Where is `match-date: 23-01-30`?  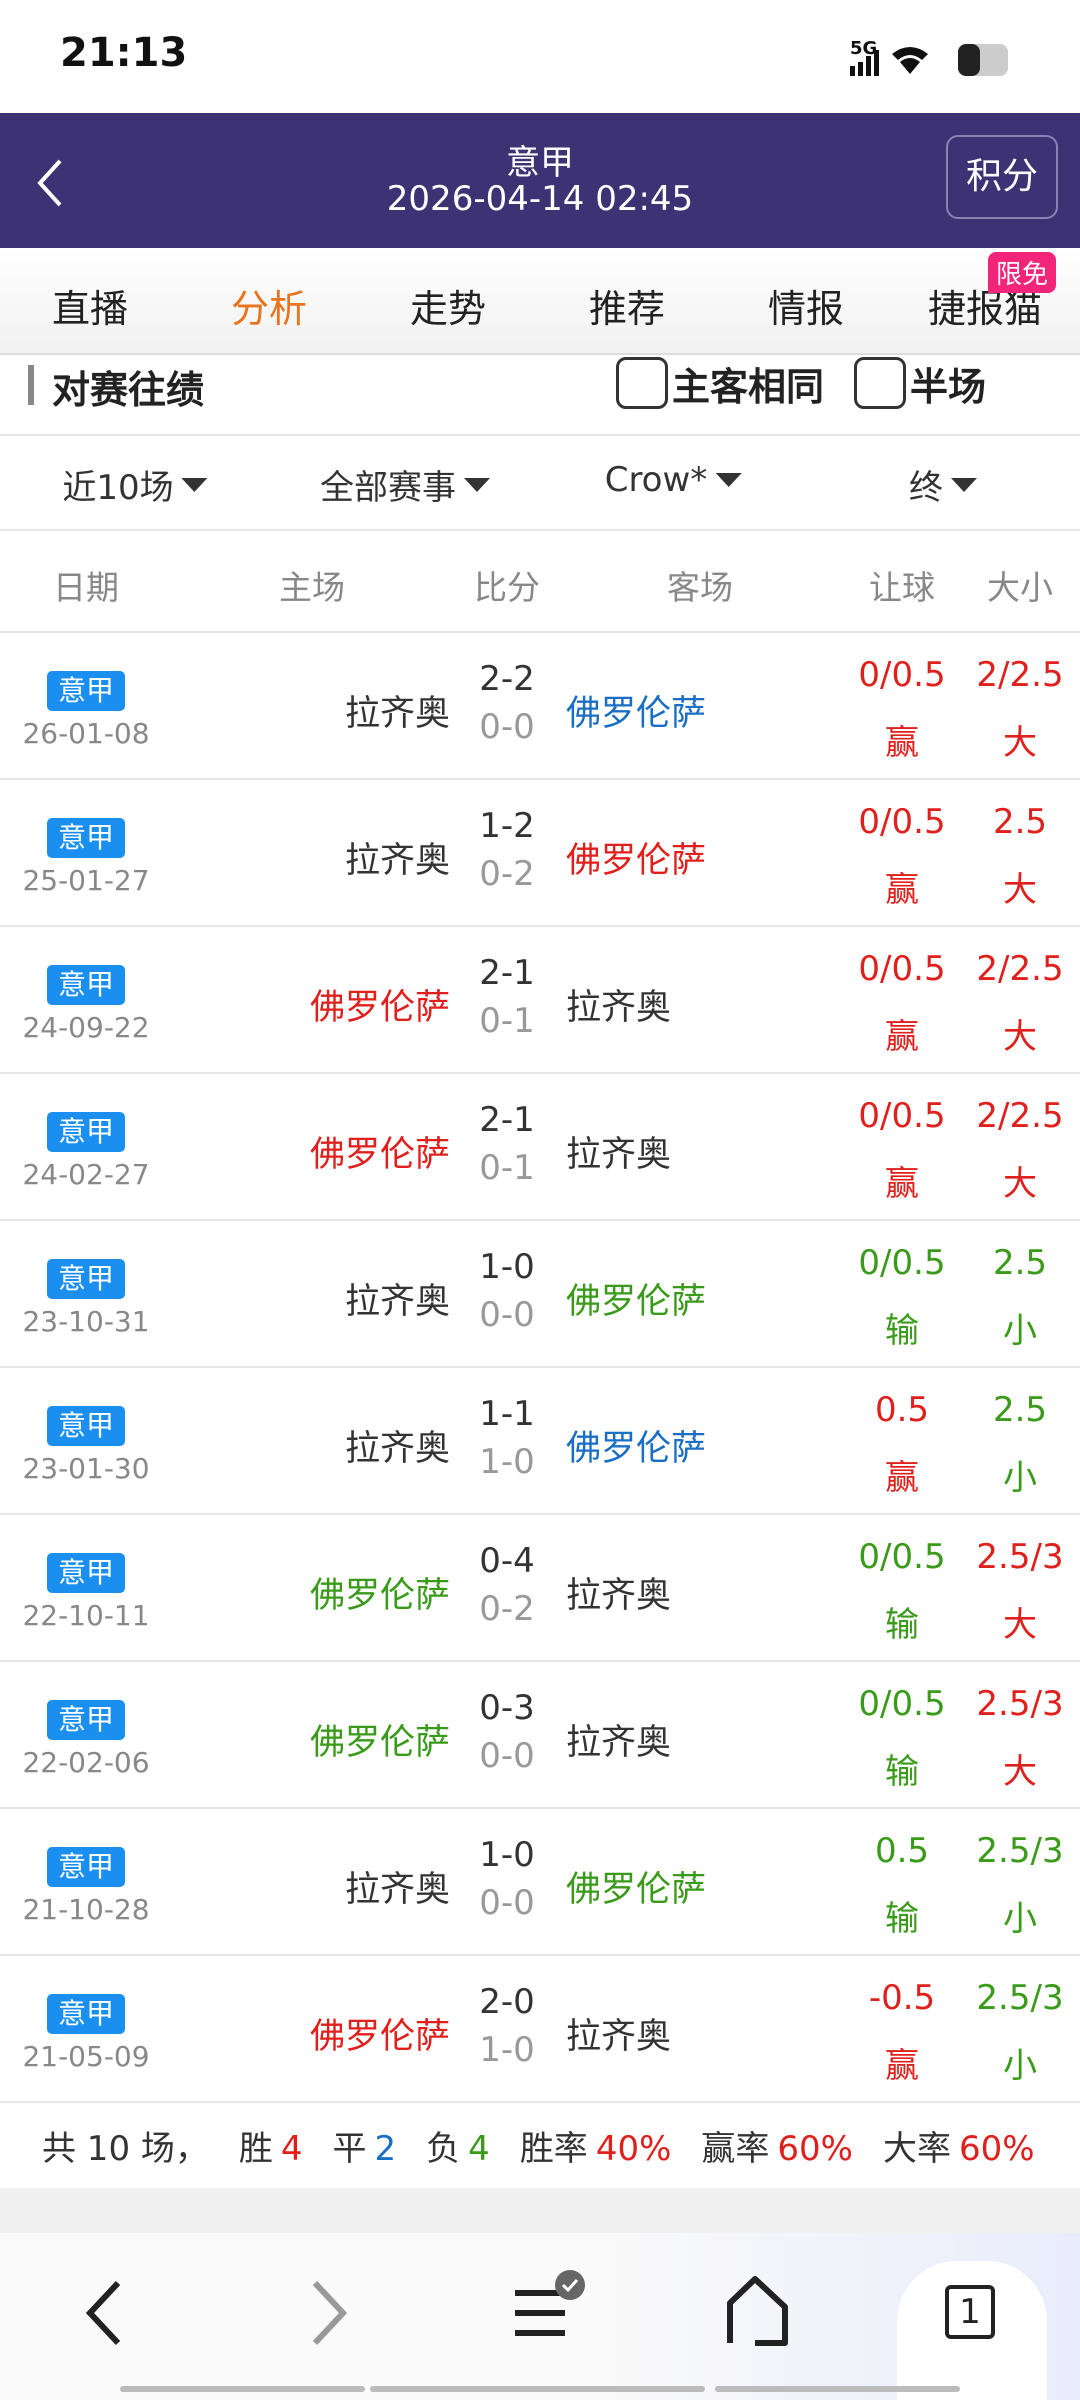
match-date: 23-01-30 is located at coordinates (86, 1468).